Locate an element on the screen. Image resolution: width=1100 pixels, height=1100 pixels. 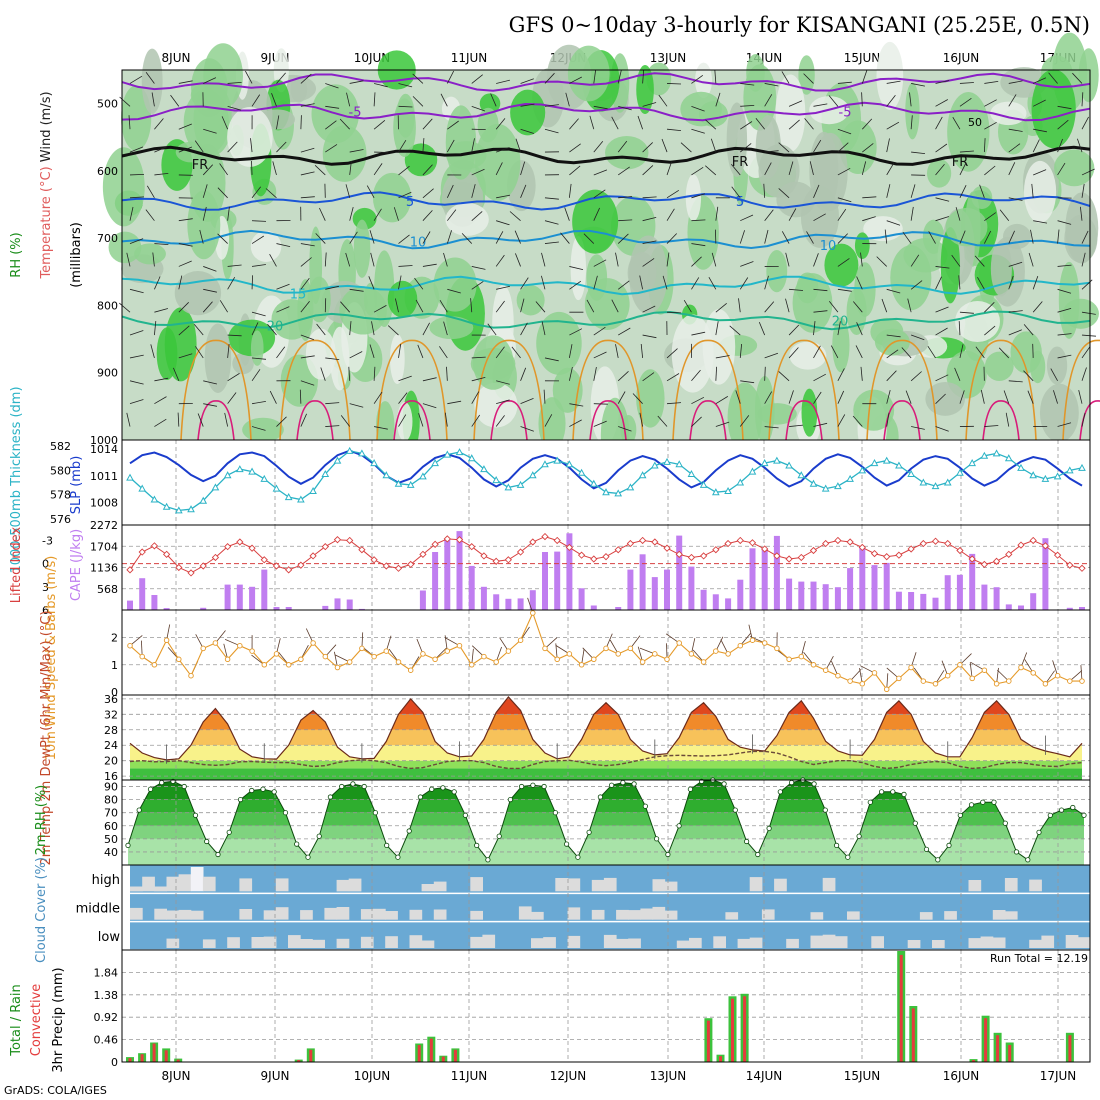
run-total: Run Total = 12.19 is located at coordinates (1039, 958).